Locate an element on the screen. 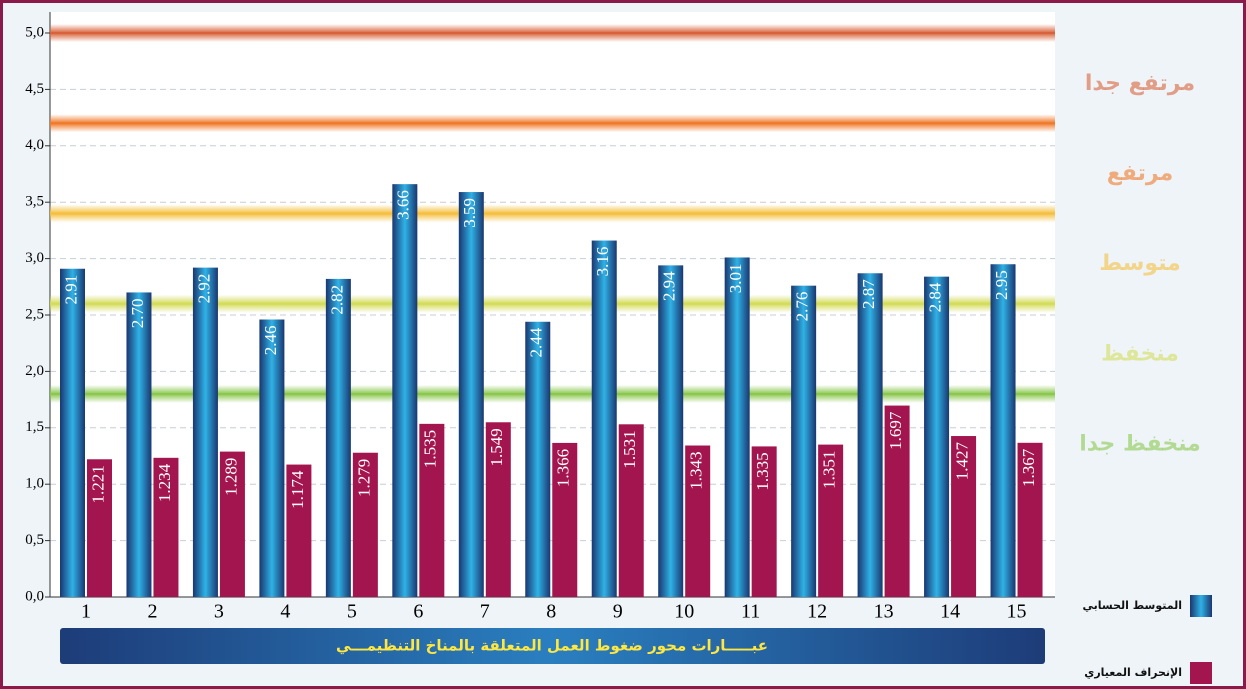  y-tick-label: 2,0 is located at coordinates (34, 371).